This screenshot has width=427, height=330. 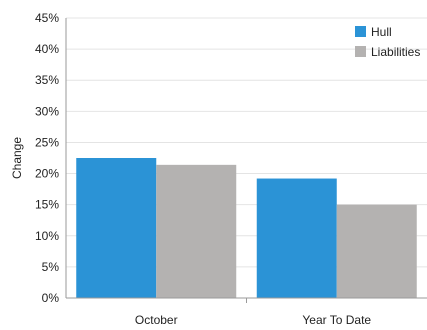 I want to click on y-tick-label: 40%, so click(x=47, y=49).